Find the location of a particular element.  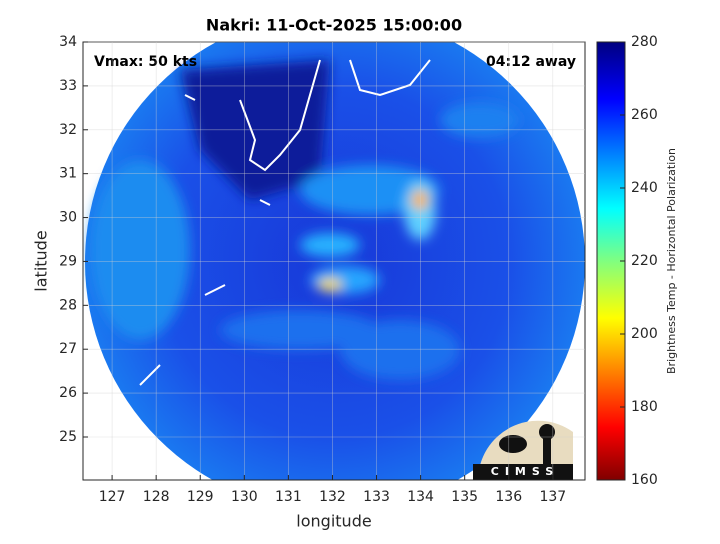

y-tick-label: 34 is located at coordinates (68, 42).